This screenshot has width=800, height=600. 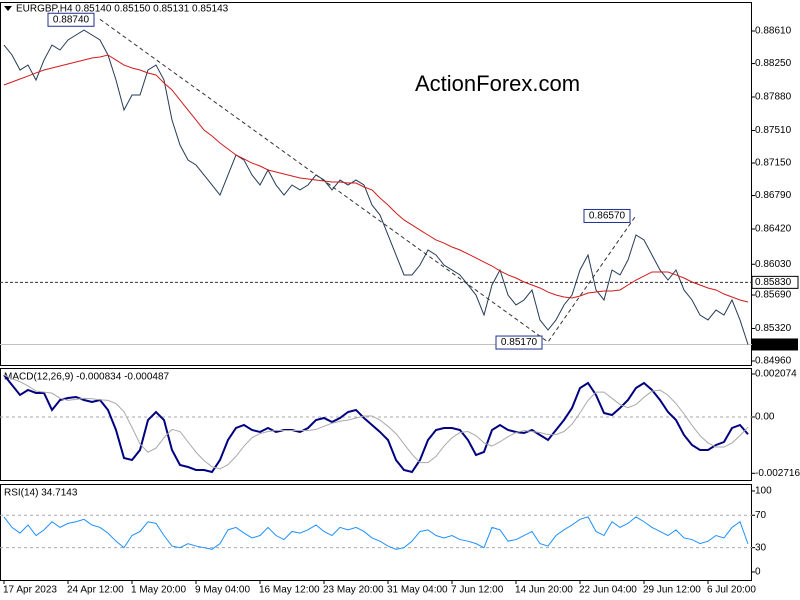 What do you see at coordinates (773, 97) in the screenshot?
I see `y-tick-label: 0.87880` at bounding box center [773, 97].